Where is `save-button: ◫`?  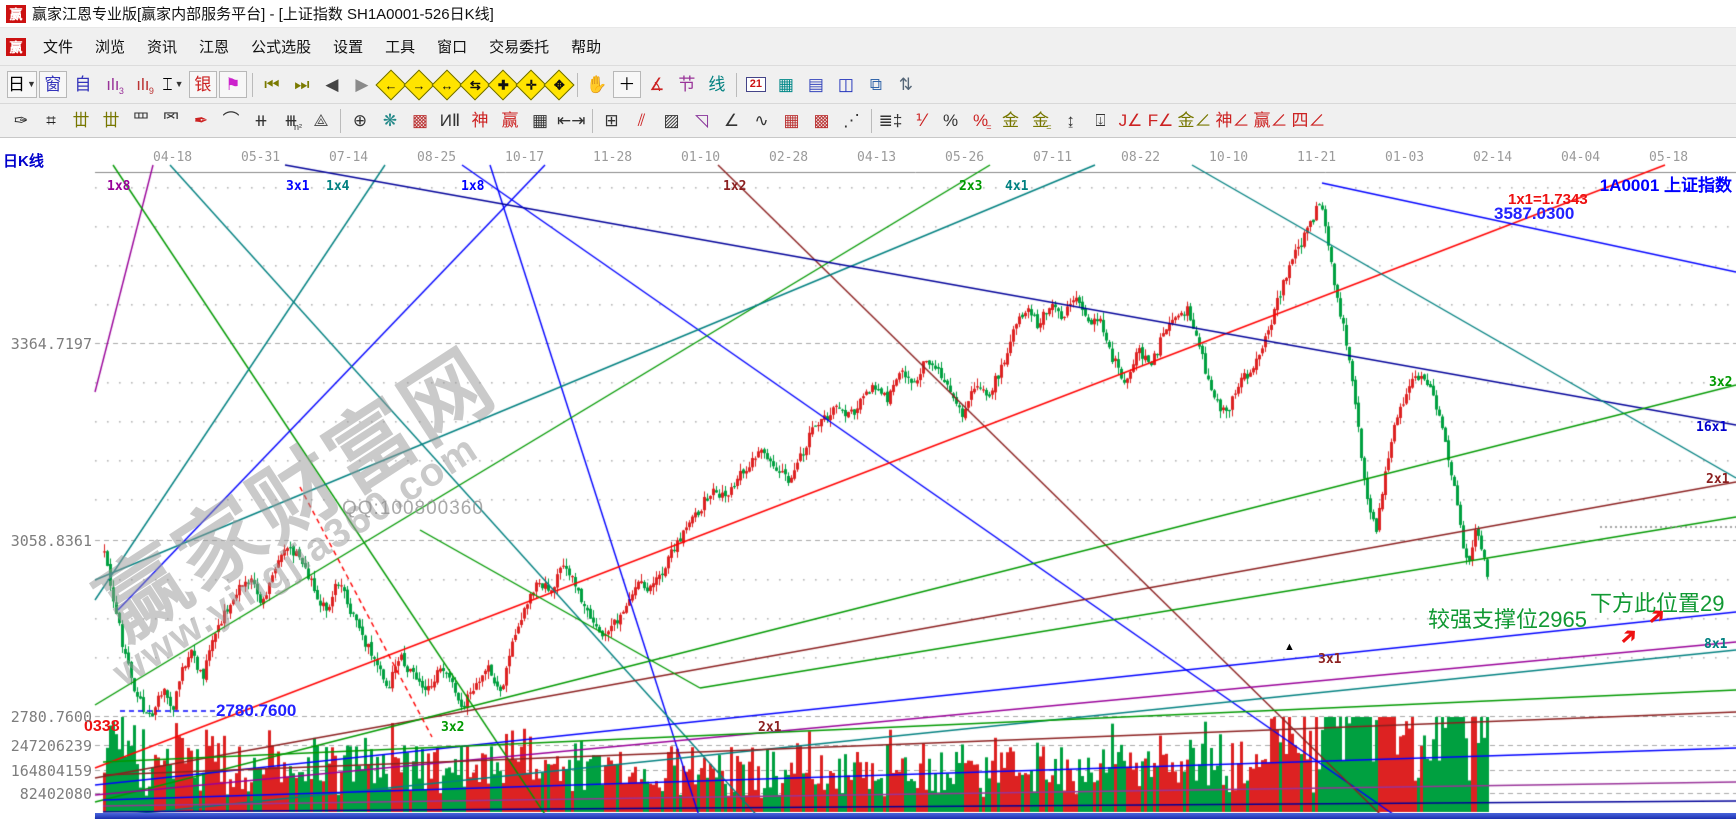 save-button: ◫ is located at coordinates (845, 84).